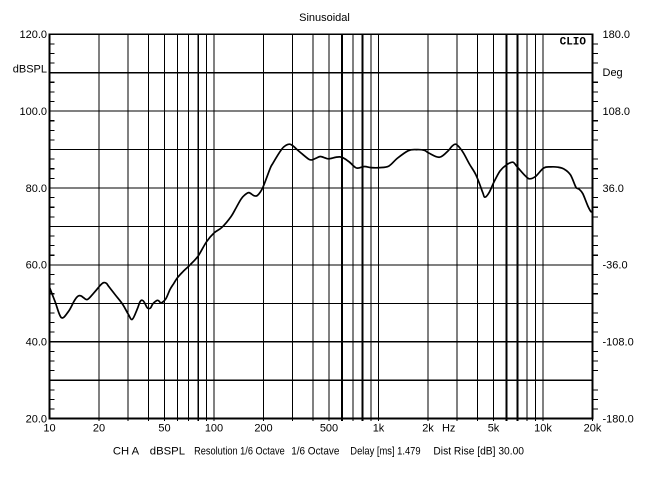 Image resolution: width=650 pixels, height=492 pixels. Describe the element at coordinates (618, 343) in the screenshot. I see `svg-text: -108.0` at that location.